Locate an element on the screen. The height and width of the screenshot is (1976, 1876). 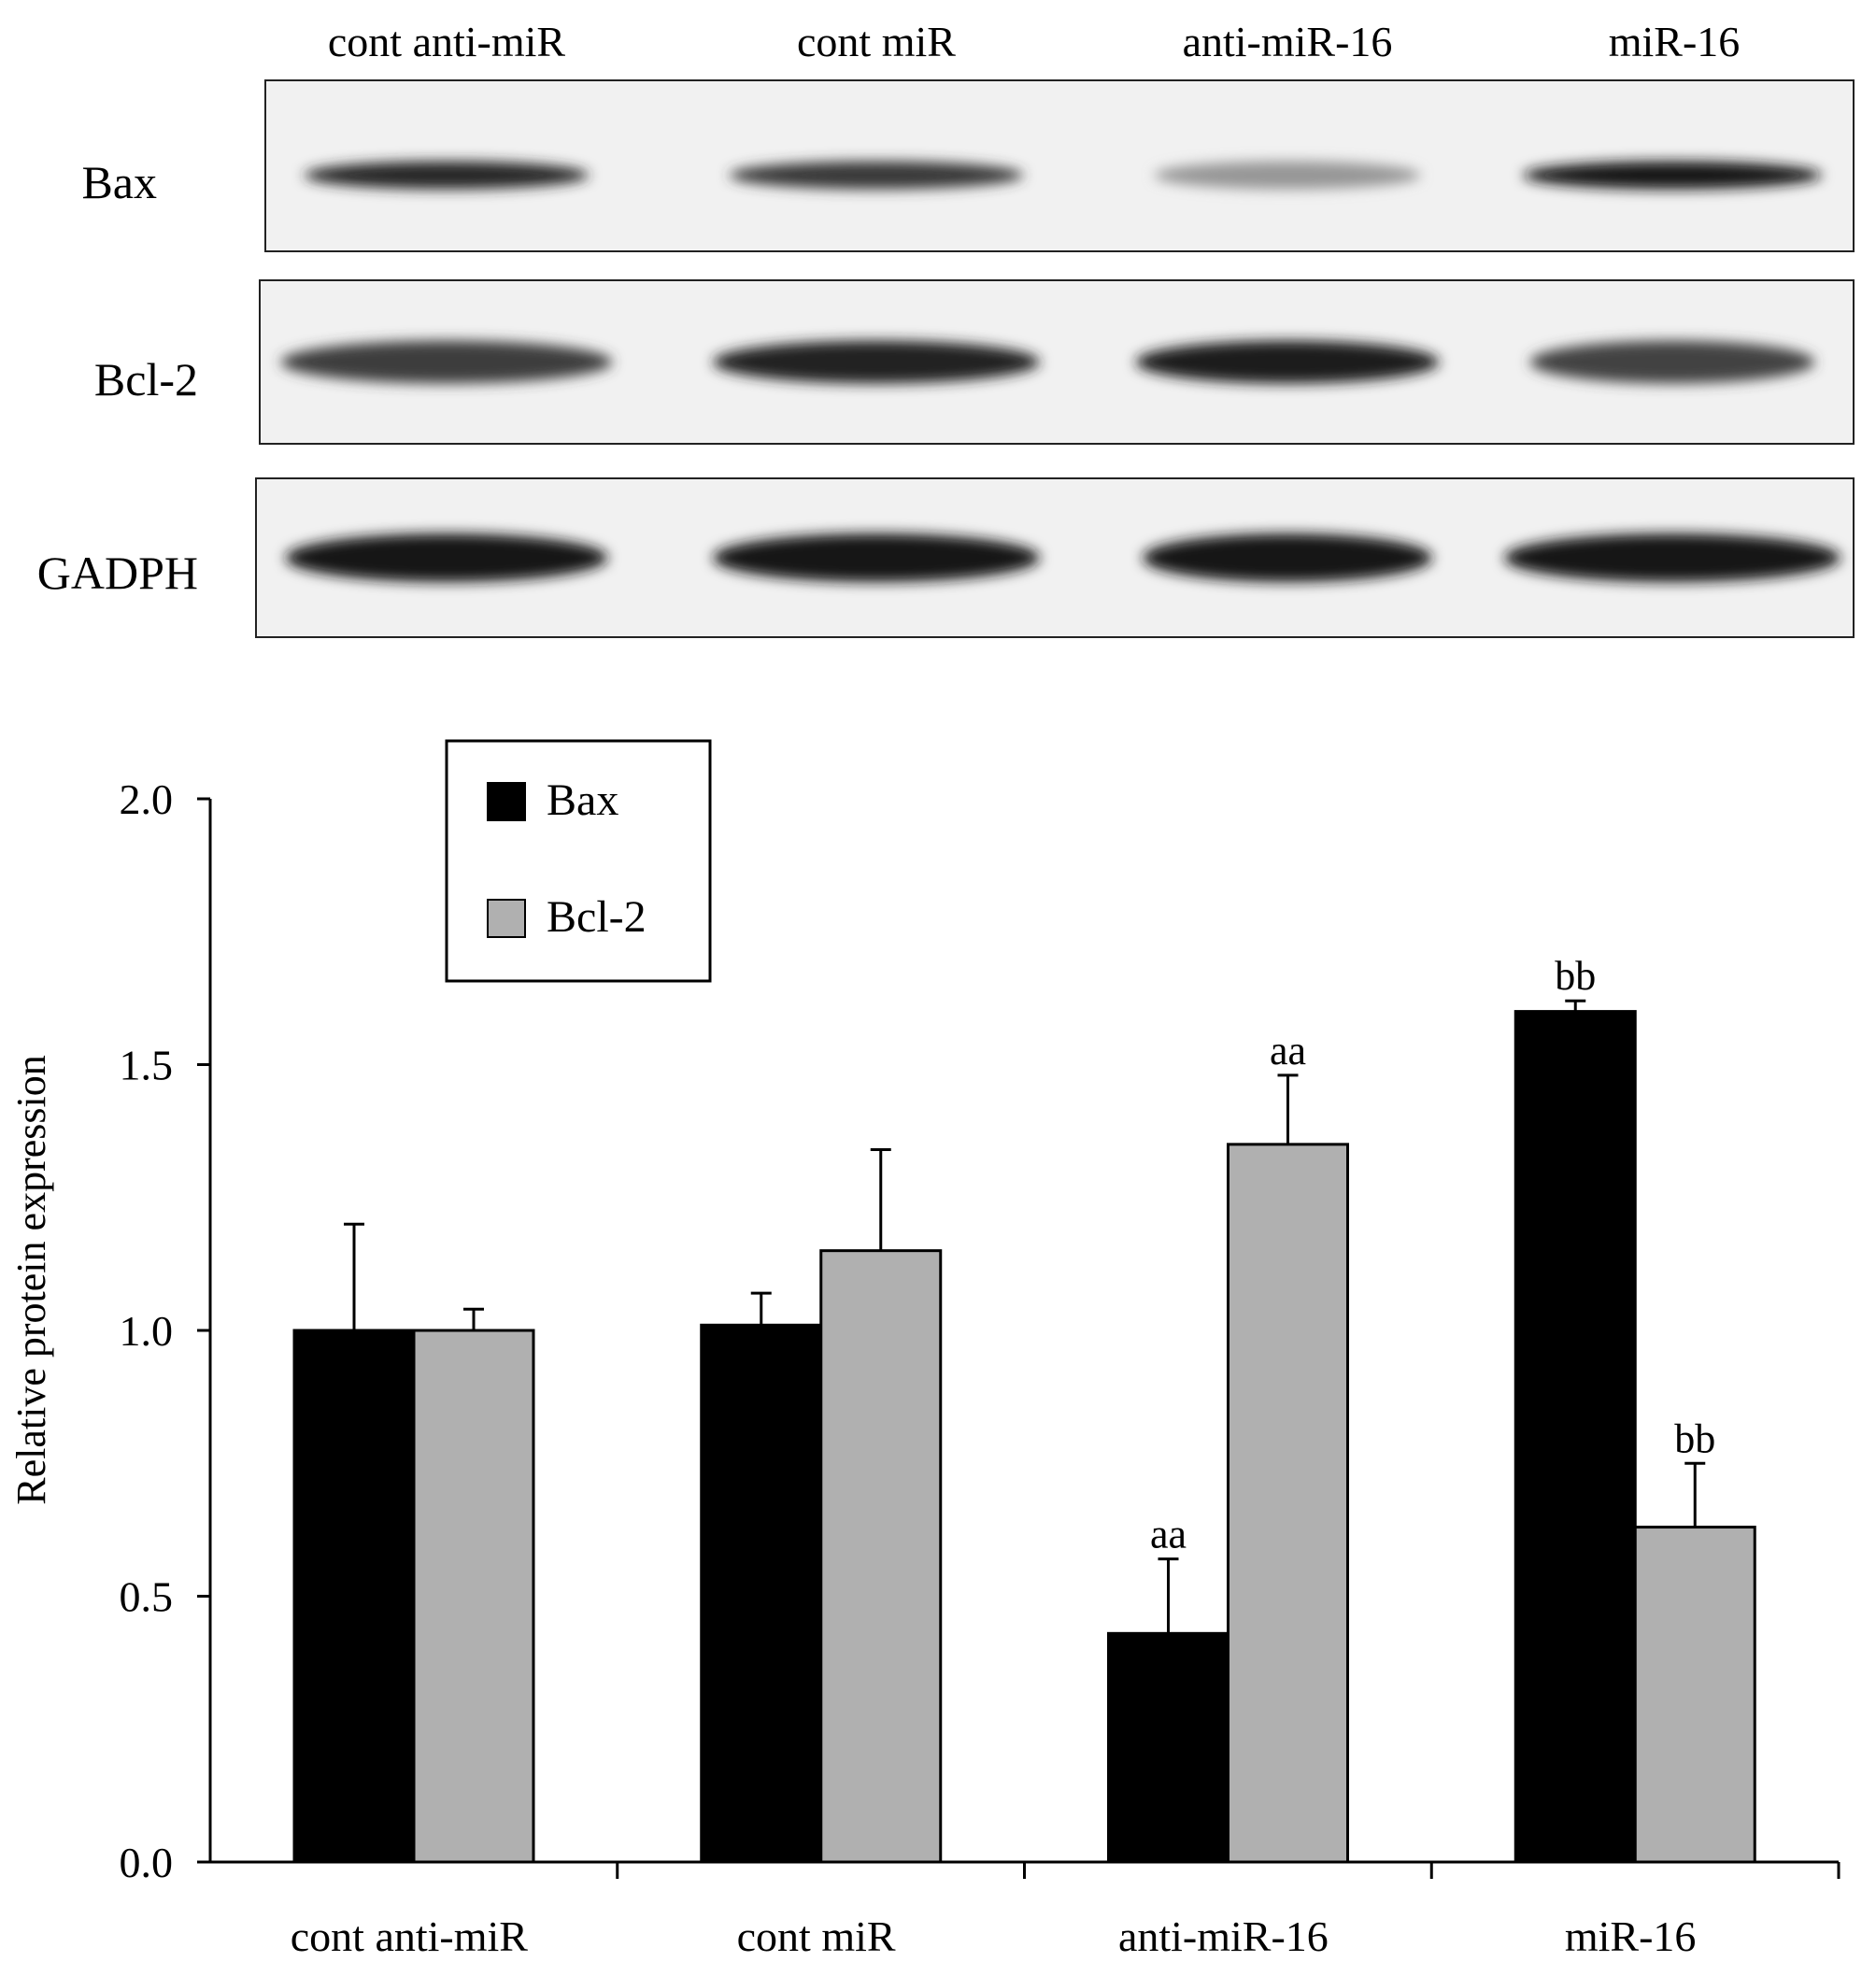
y-tick-label: 1.0 is located at coordinates (147, 1331).